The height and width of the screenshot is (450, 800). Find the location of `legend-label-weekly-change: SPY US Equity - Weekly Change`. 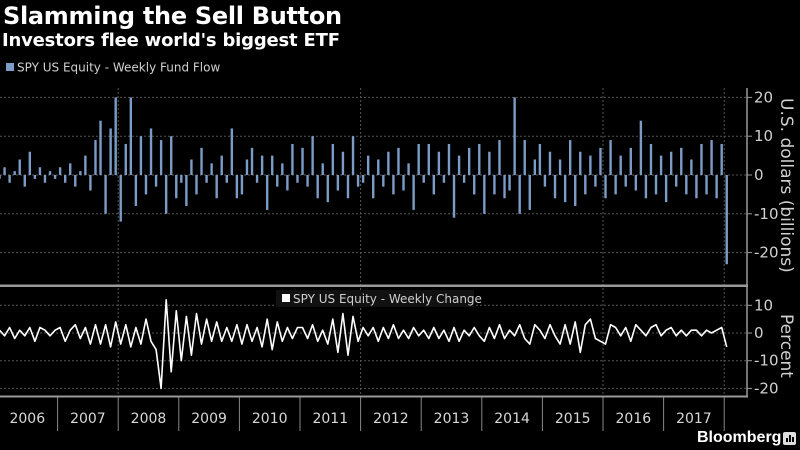

legend-label-weekly-change: SPY US Equity - Weekly Change is located at coordinates (387, 299).